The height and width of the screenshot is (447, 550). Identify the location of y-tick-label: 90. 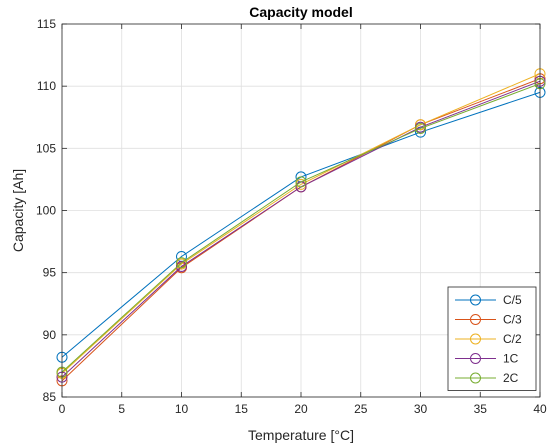
(50, 335).